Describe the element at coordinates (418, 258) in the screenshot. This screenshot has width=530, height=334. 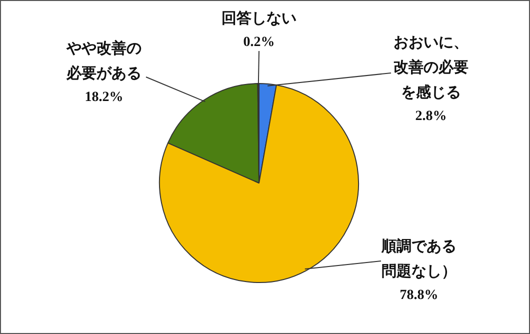
I see `slice-label: 順調である問題なし）` at that location.